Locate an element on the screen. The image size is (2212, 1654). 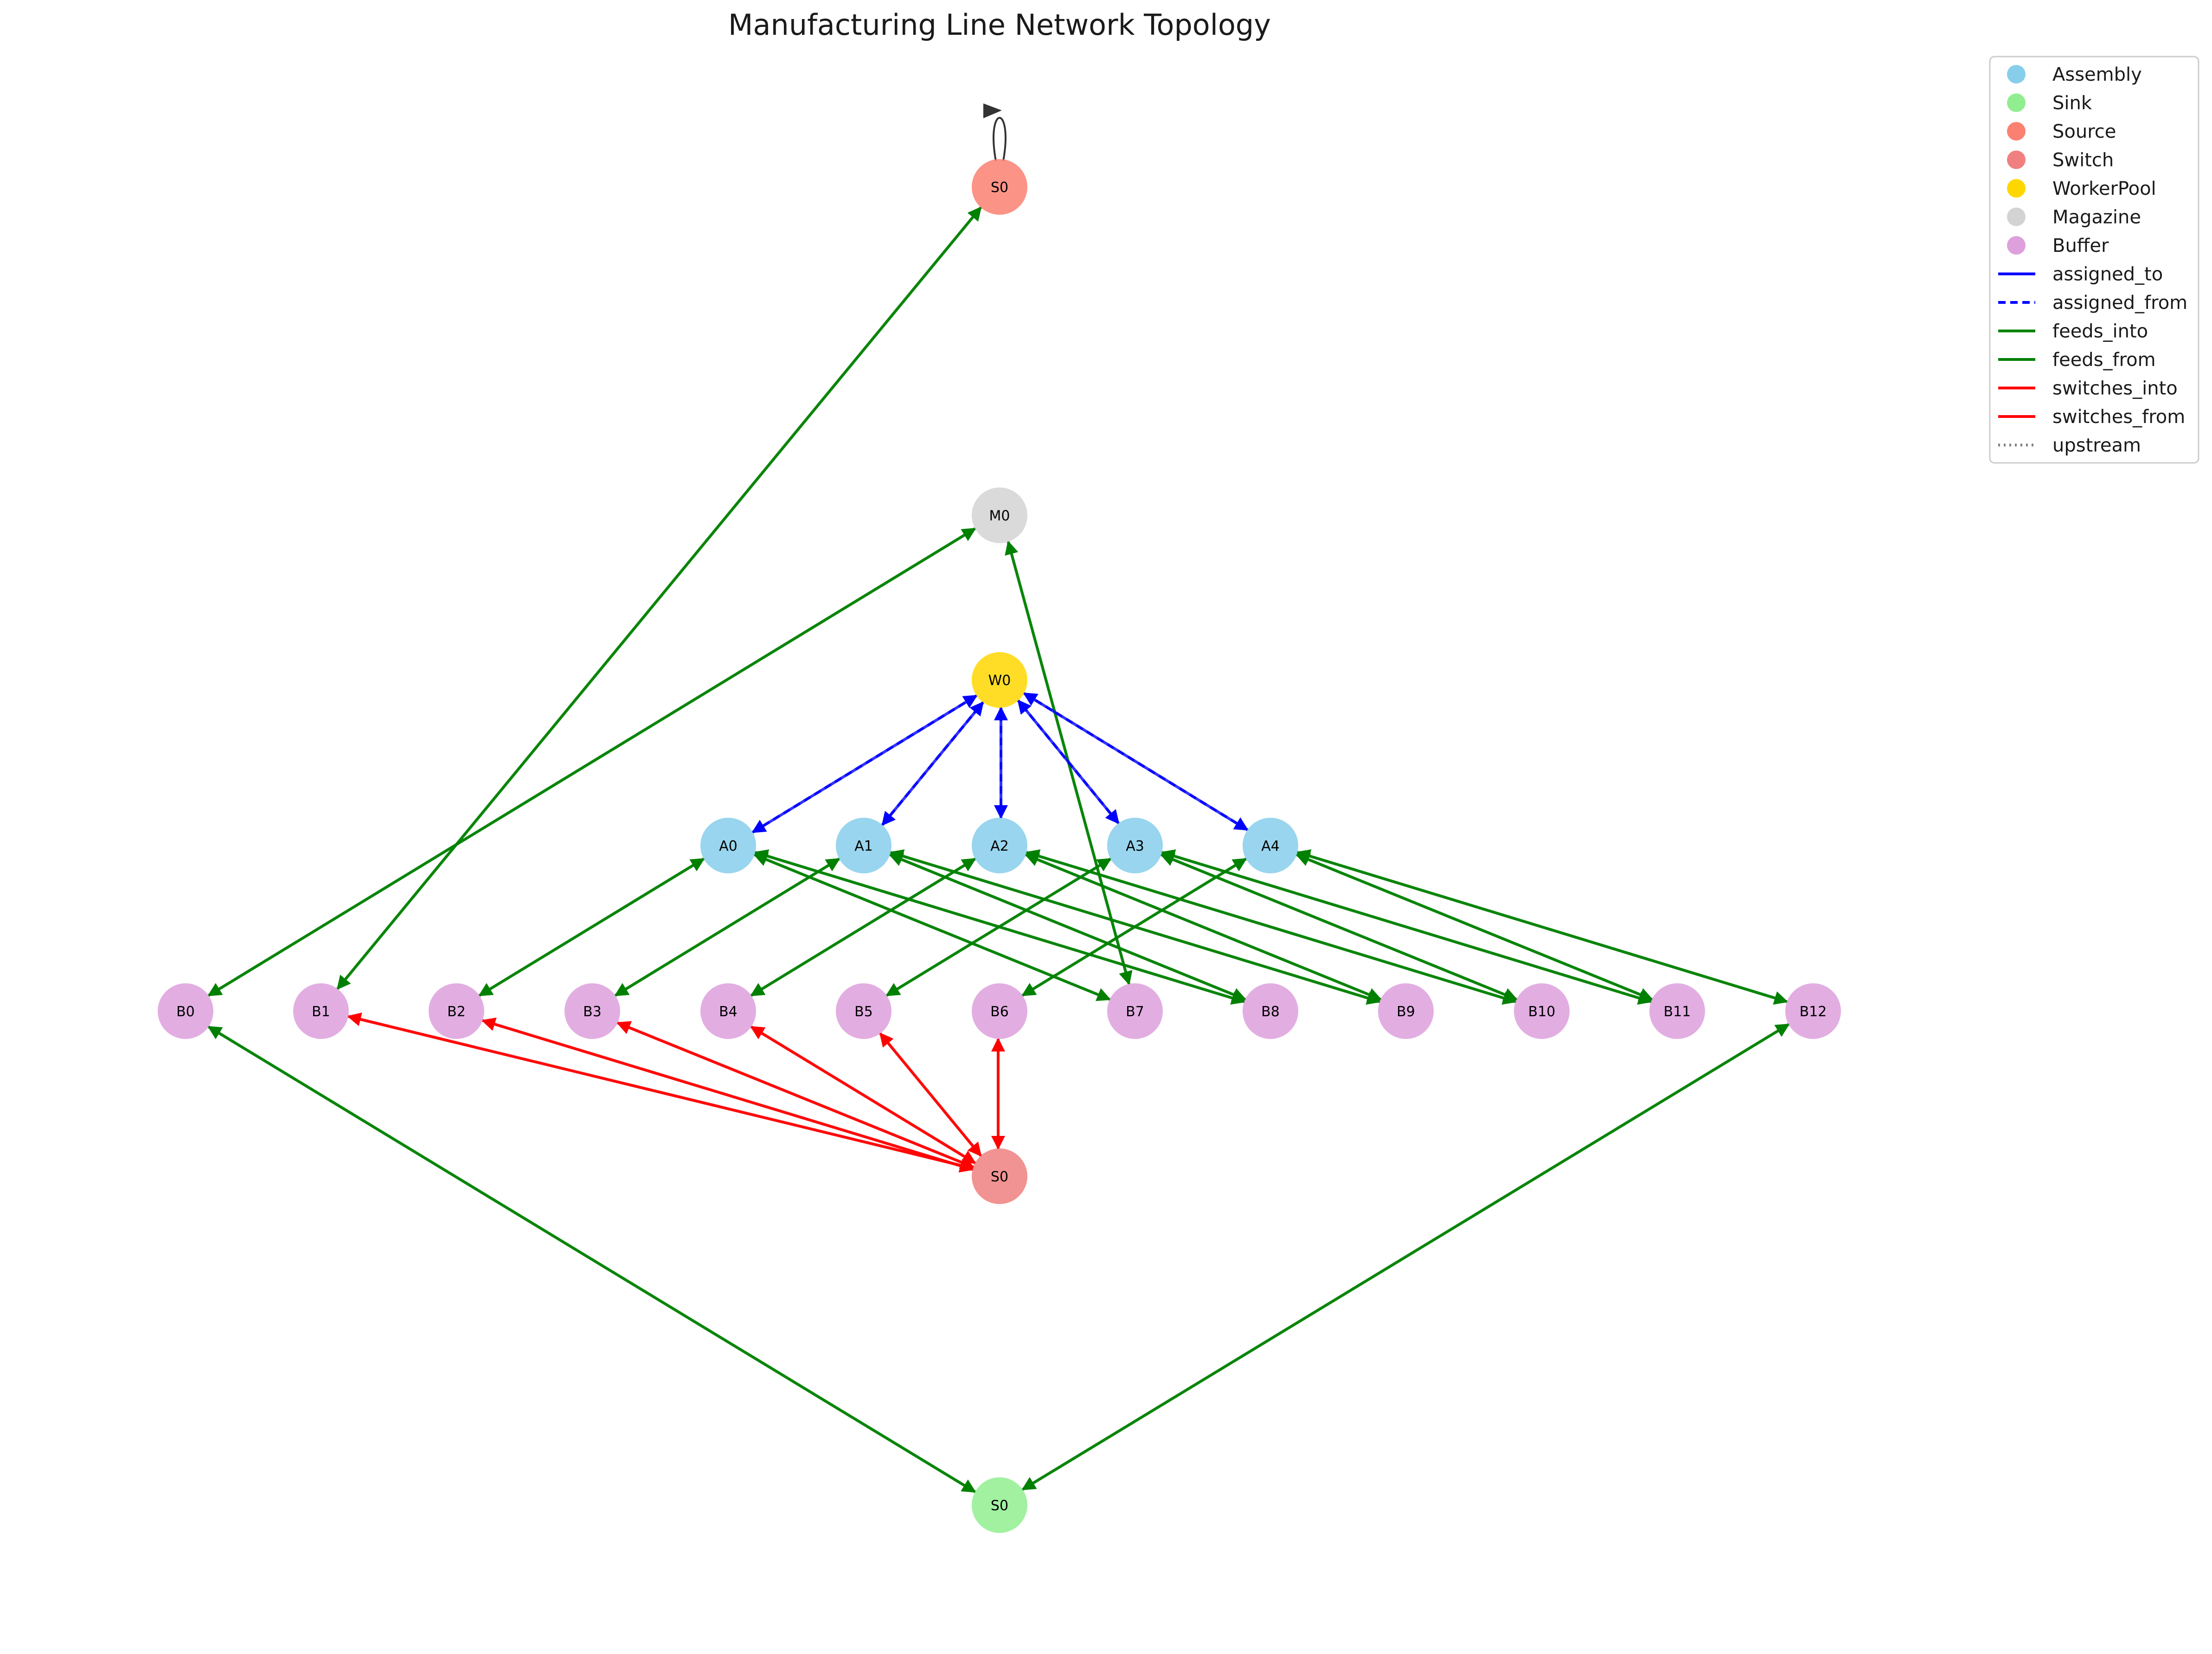
node-label: B6 is located at coordinates (999, 1012).